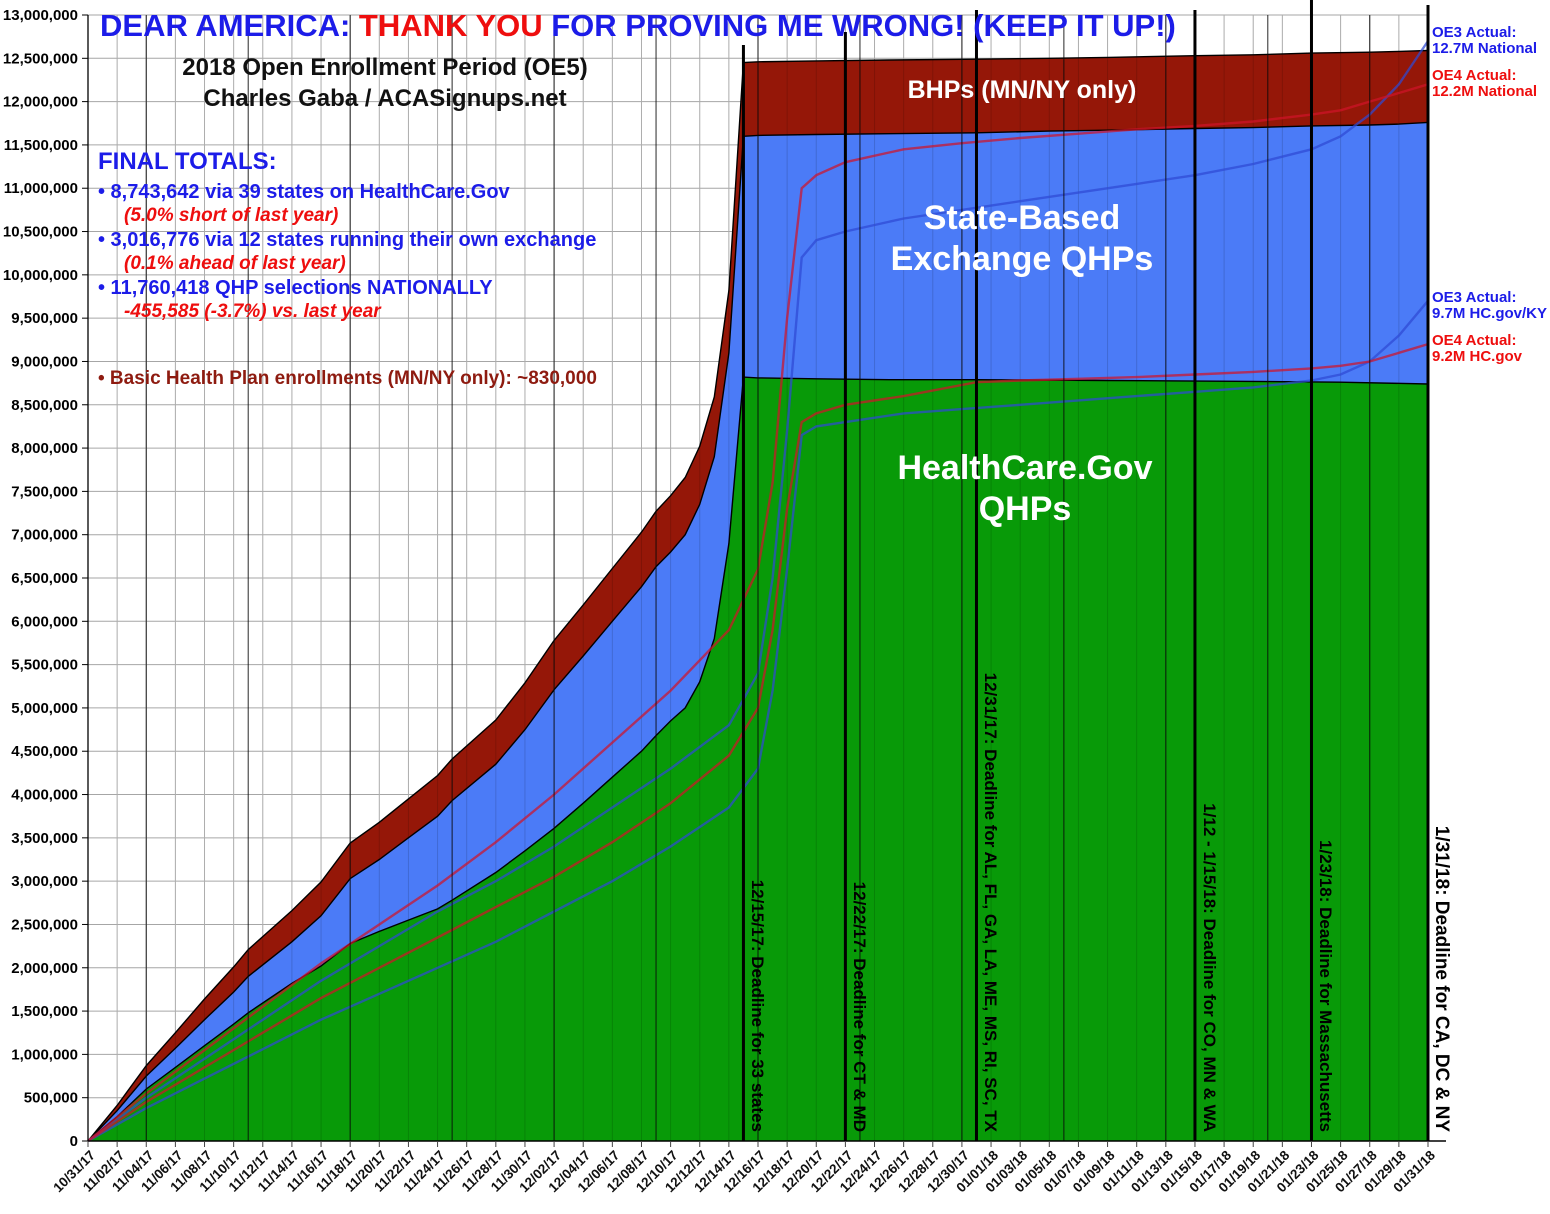 The width and height of the screenshot is (1550, 1214). What do you see at coordinates (40, 15) in the screenshot?
I see `y-tick-label: 13,000,000` at bounding box center [40, 15].